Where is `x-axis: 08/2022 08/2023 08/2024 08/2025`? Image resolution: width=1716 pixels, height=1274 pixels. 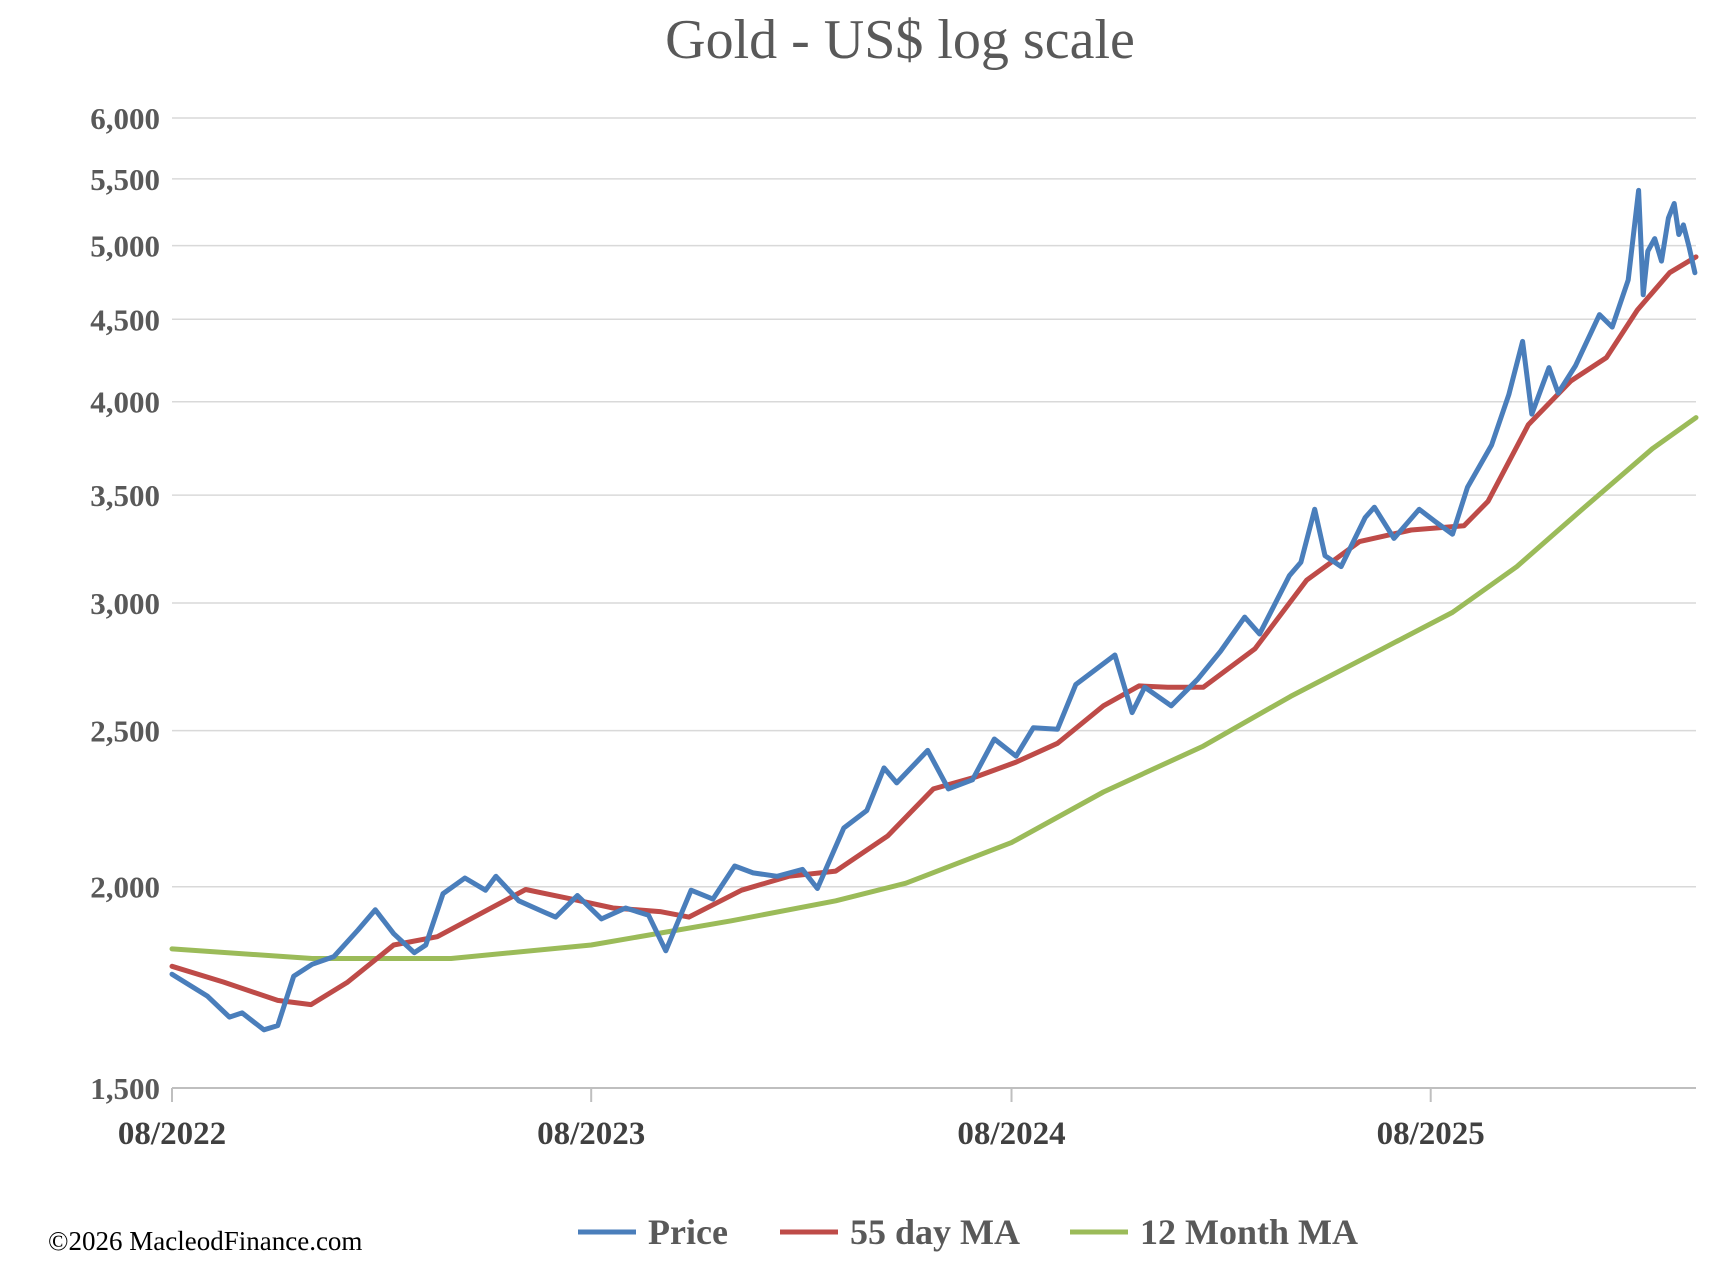
x-axis: 08/2022 08/2023 08/2024 08/2025 is located at coordinates (907, 1119).